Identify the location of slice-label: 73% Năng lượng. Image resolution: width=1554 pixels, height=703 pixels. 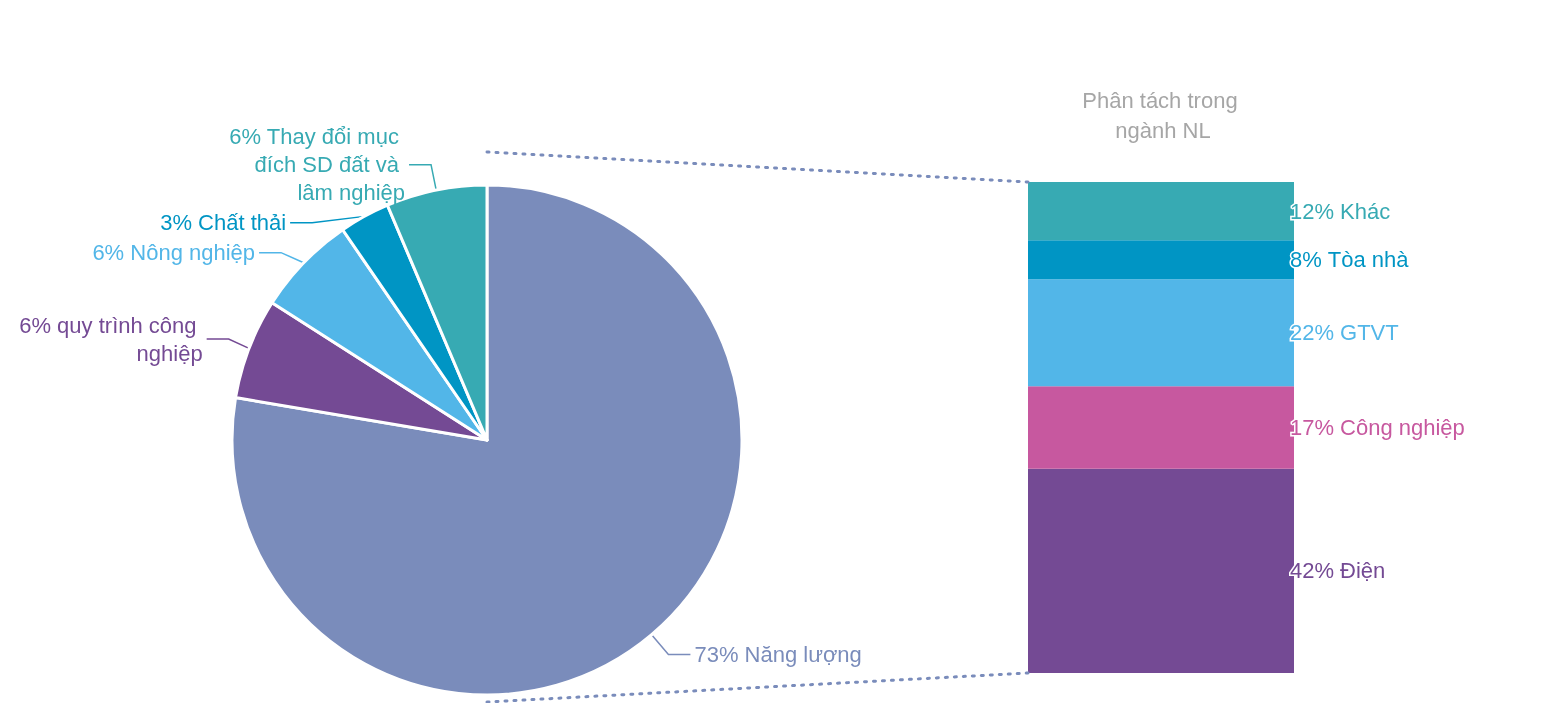
(778, 655).